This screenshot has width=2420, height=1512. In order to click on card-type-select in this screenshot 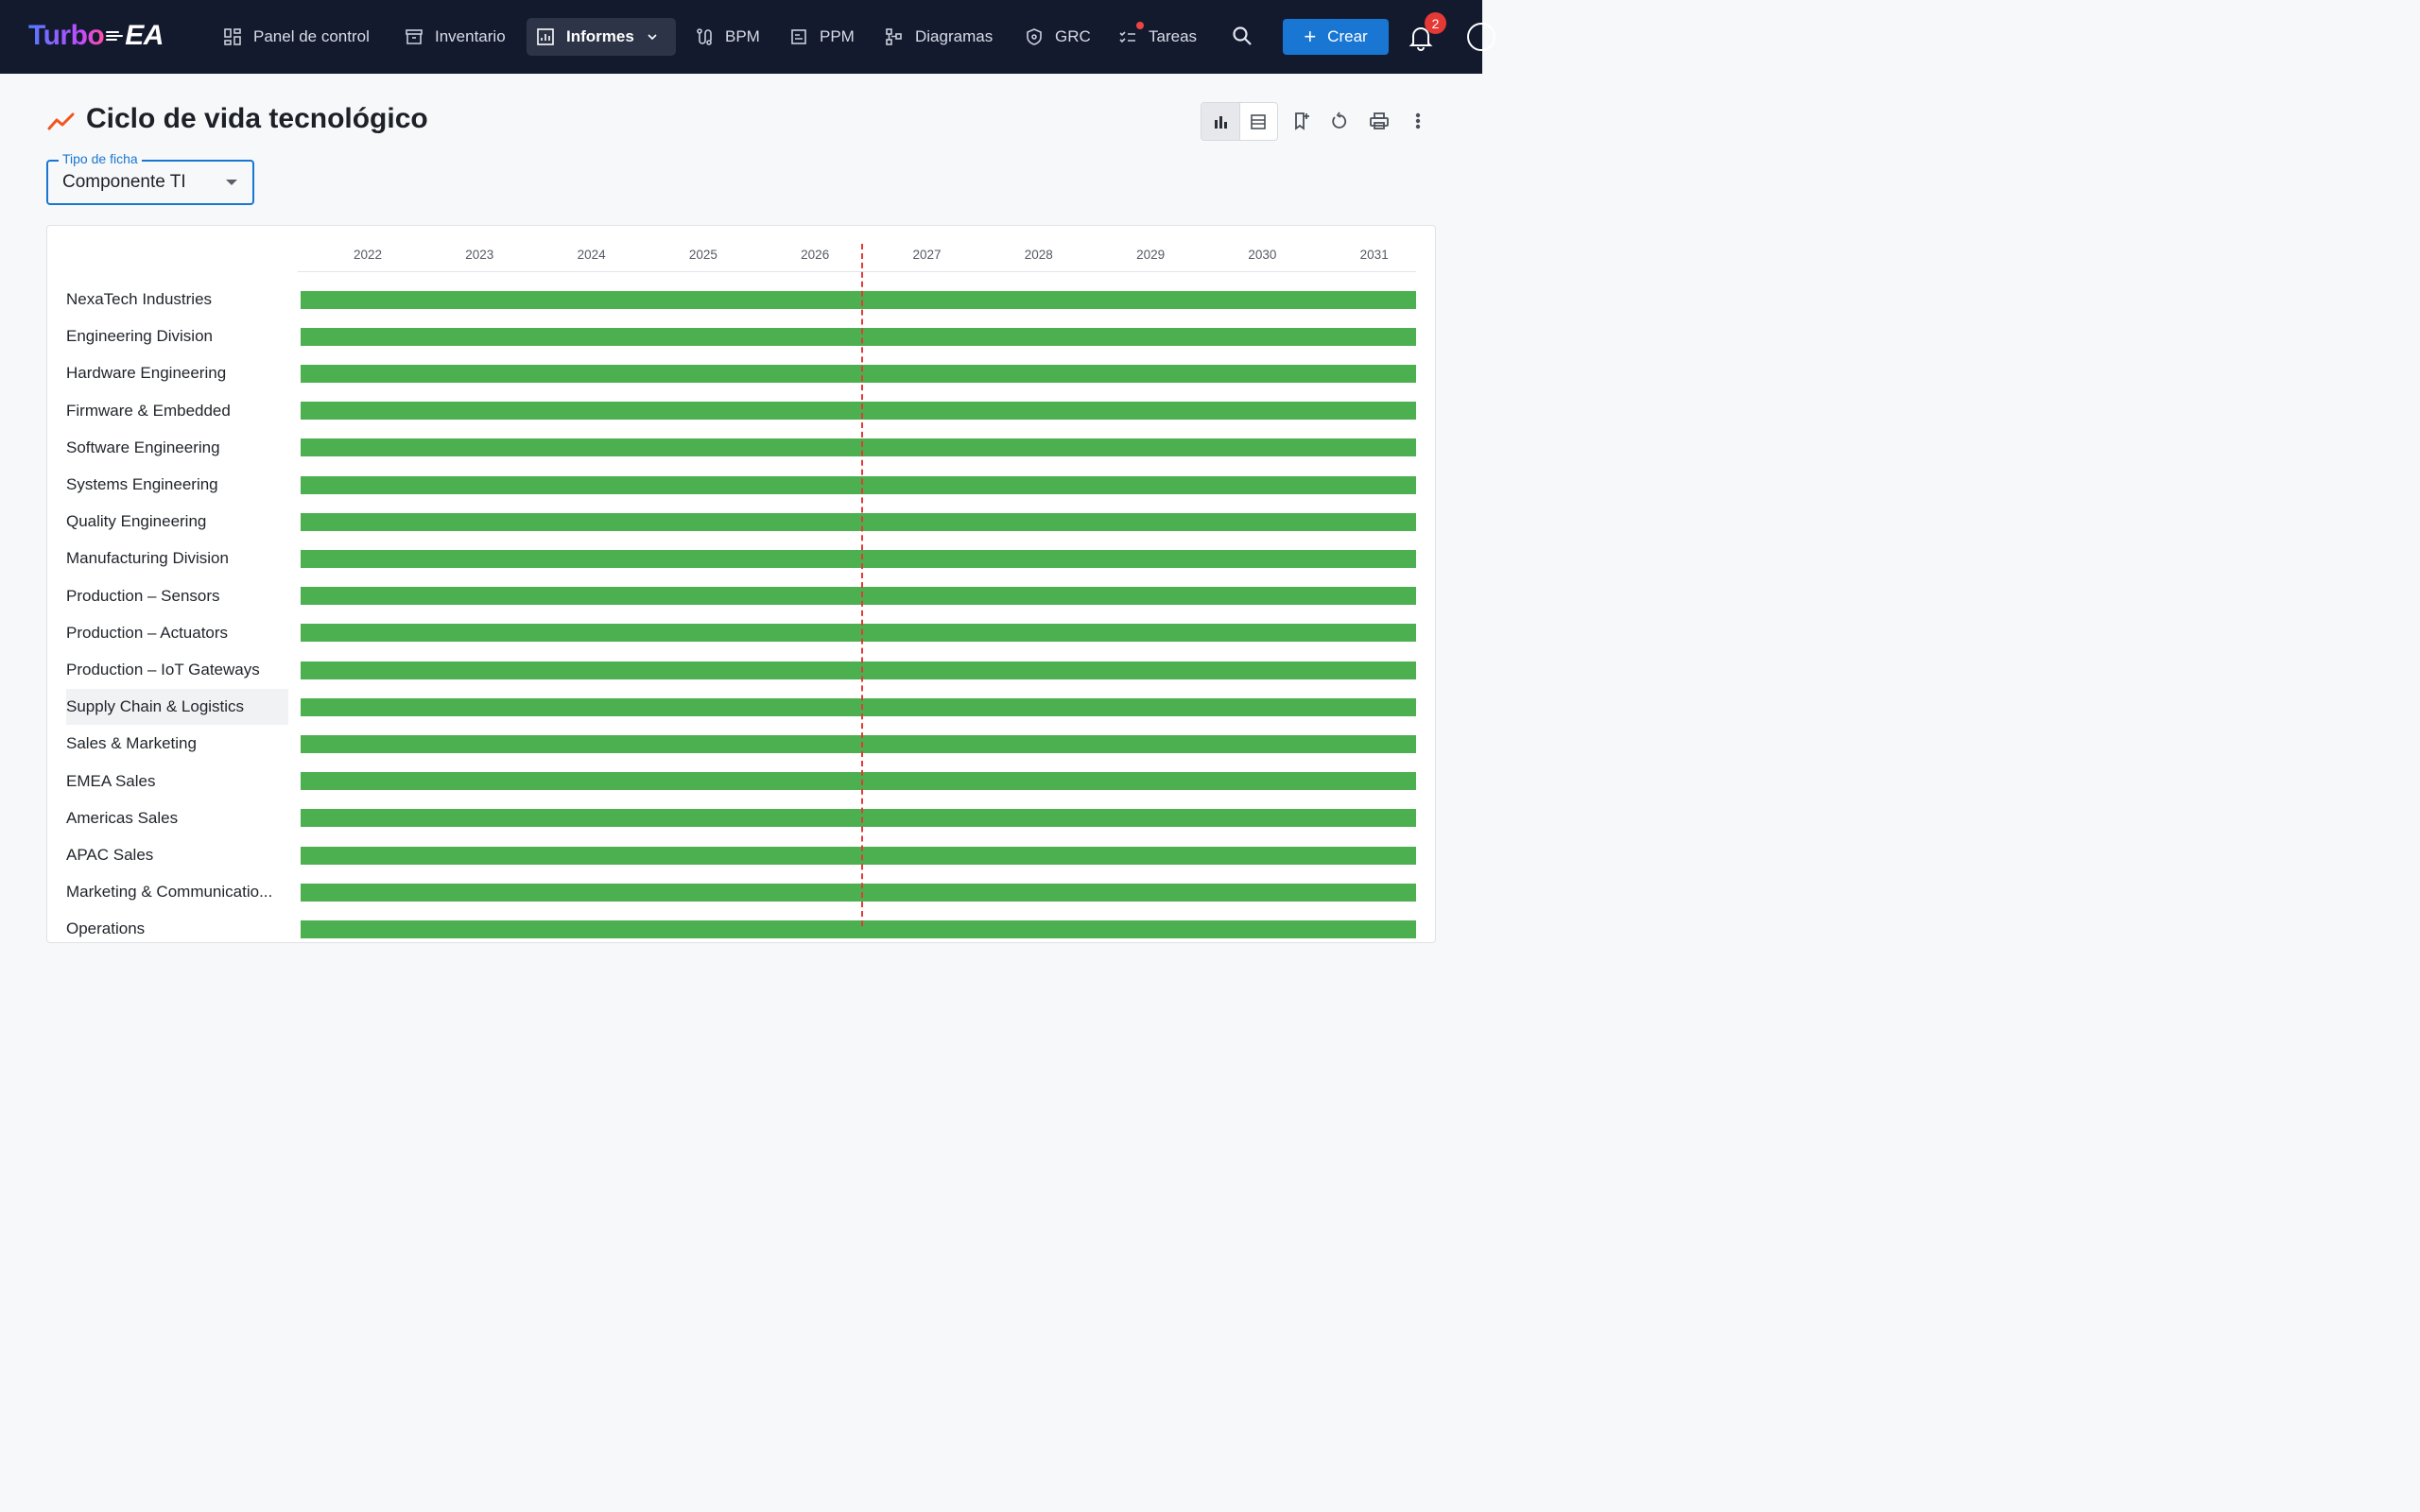, I will do `click(150, 182)`.